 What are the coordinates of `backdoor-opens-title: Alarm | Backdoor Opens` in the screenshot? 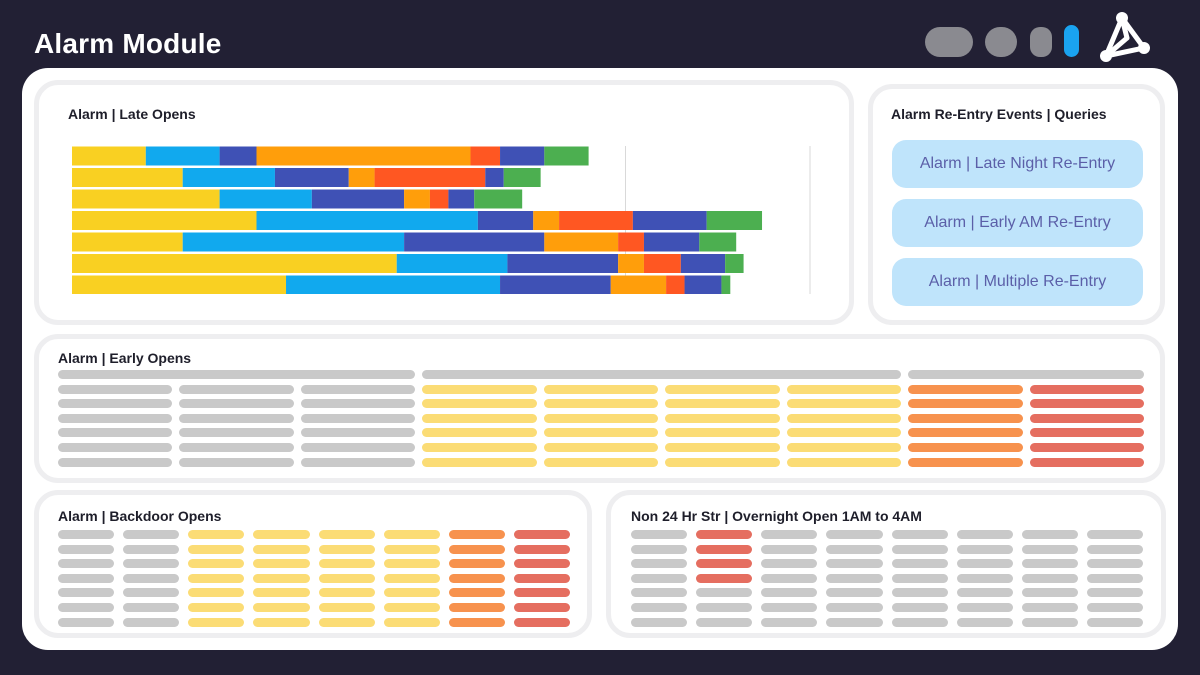 It's located at (140, 516).